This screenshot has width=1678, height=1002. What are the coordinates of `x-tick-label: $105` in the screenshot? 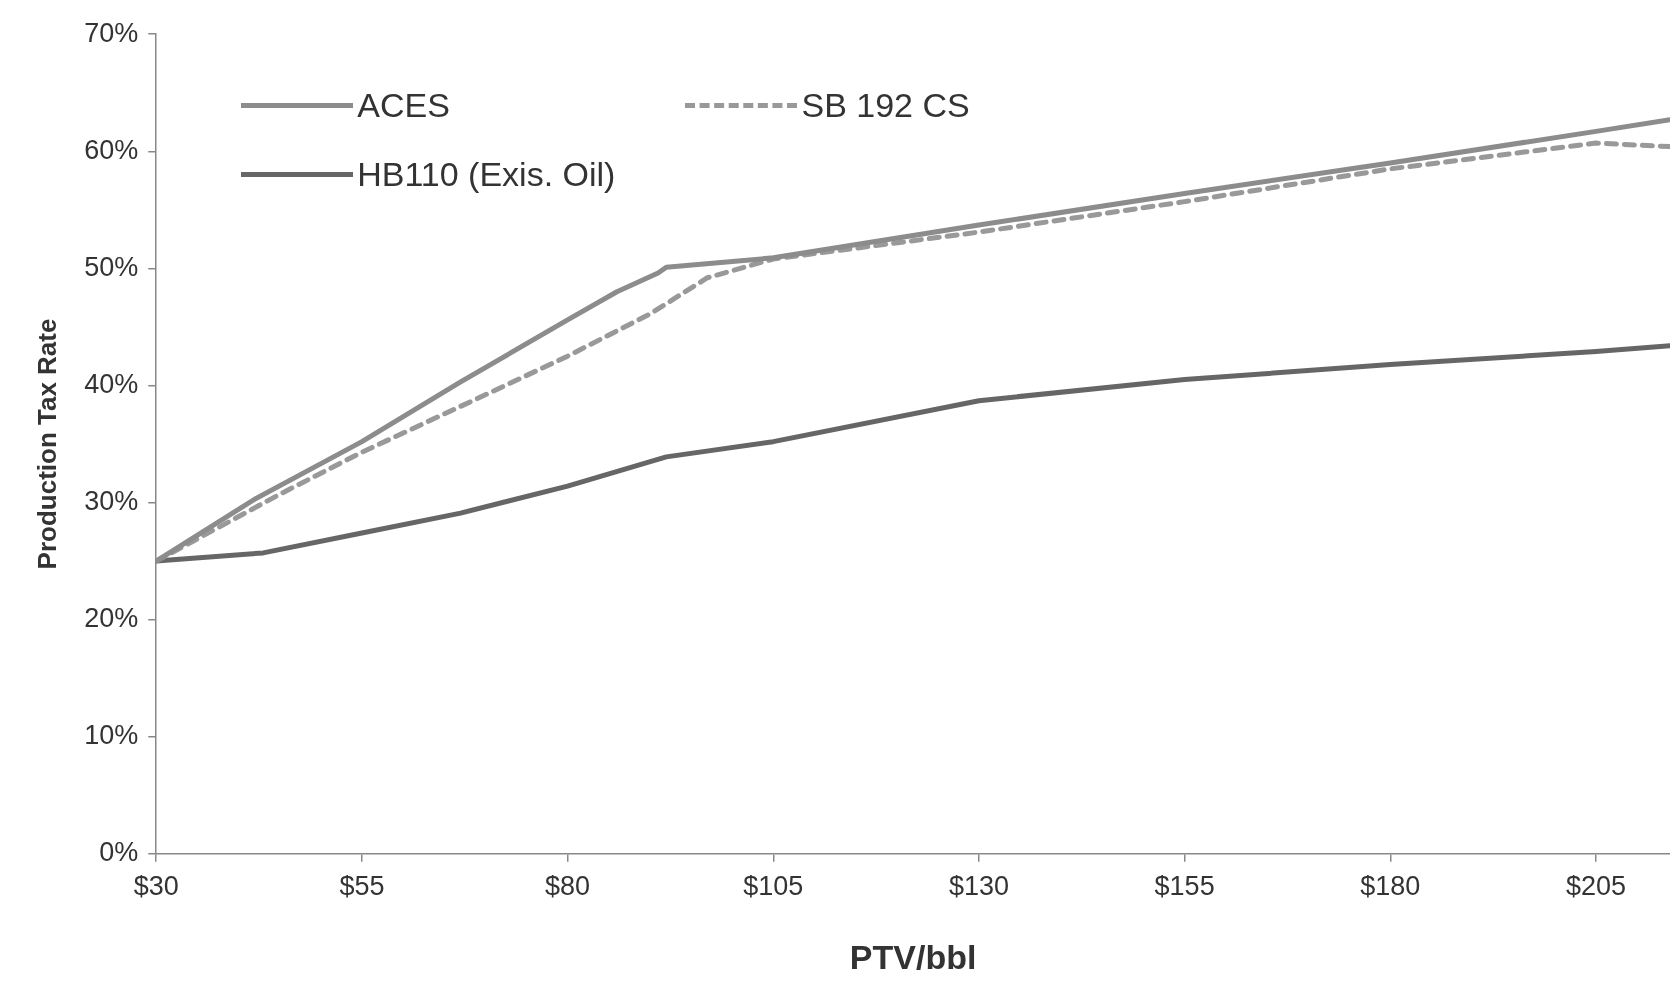 It's located at (773, 886).